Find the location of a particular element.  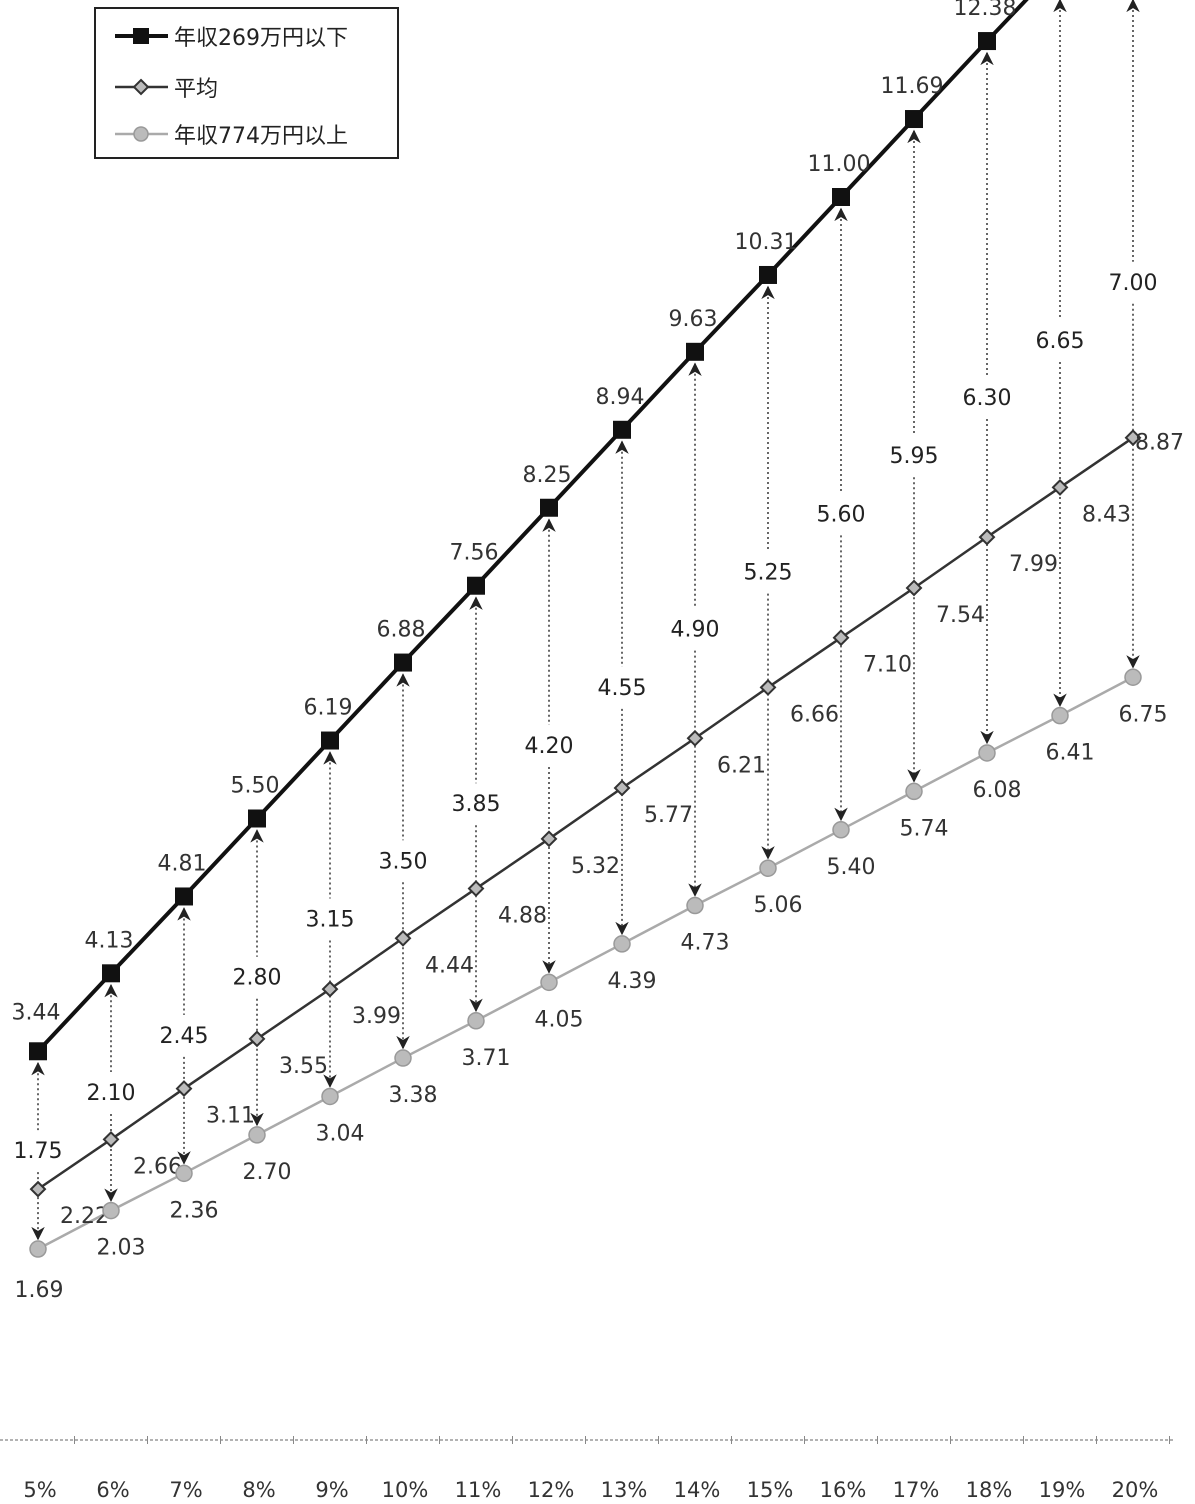

difference-label: 3.85 is located at coordinates (476, 804).